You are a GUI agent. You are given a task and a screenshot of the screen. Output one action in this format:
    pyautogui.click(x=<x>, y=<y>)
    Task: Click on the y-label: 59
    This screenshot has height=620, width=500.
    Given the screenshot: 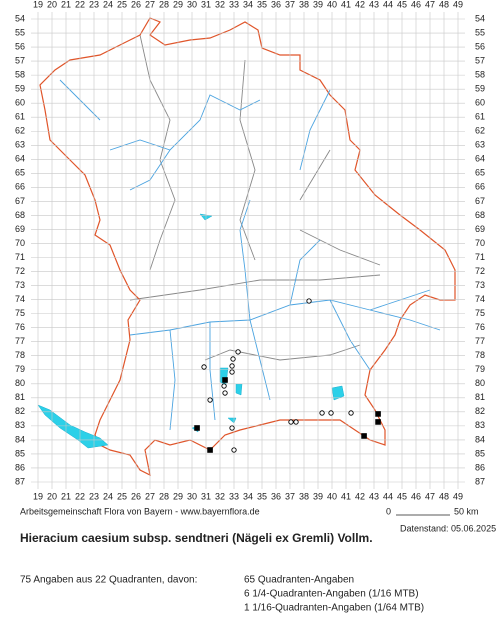 What is the action you would take?
    pyautogui.click(x=20, y=89)
    